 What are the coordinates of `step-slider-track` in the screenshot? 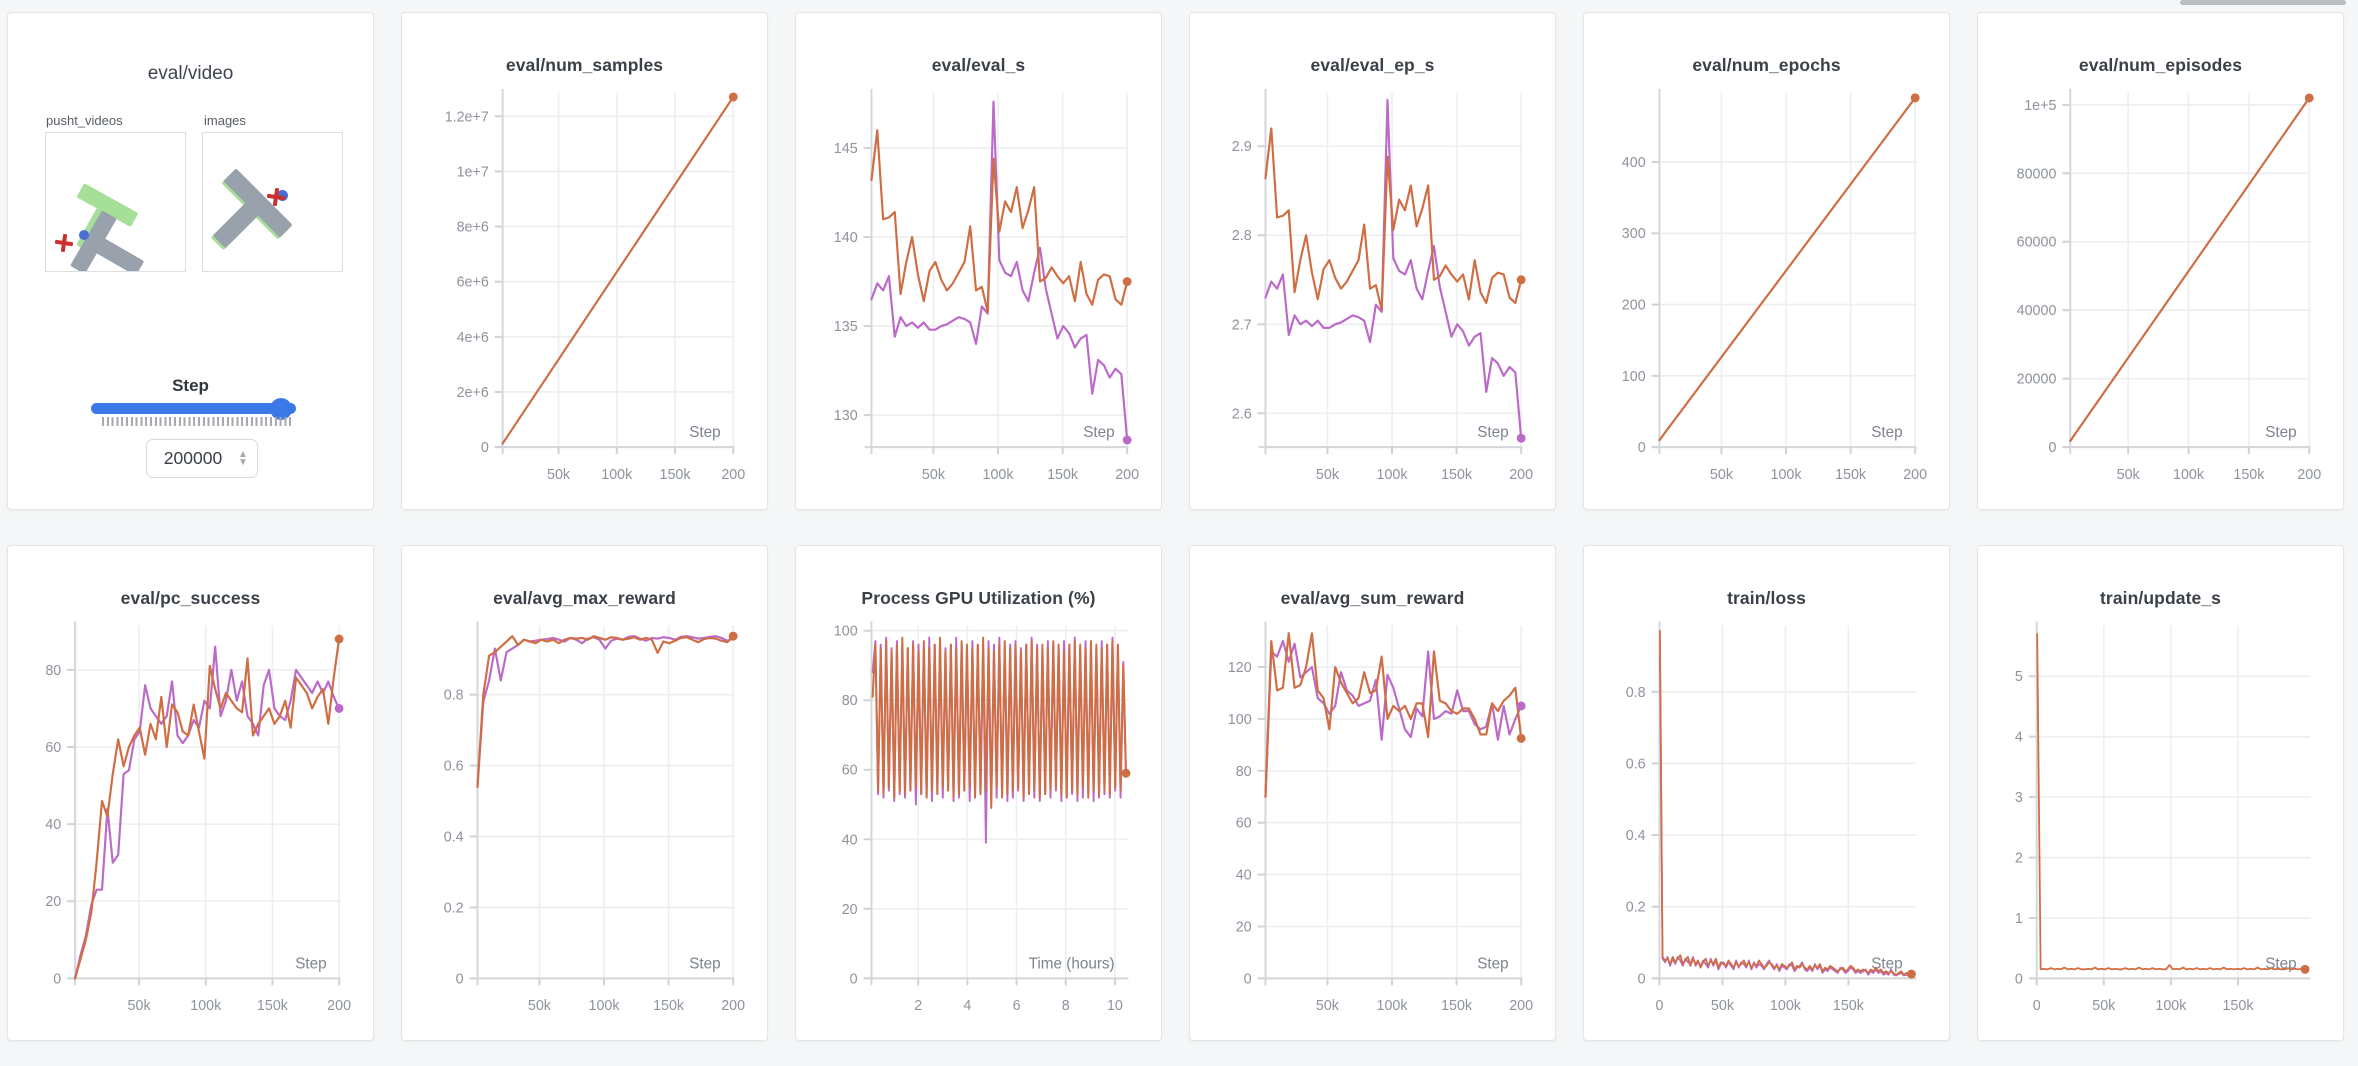 It's located at (193, 408).